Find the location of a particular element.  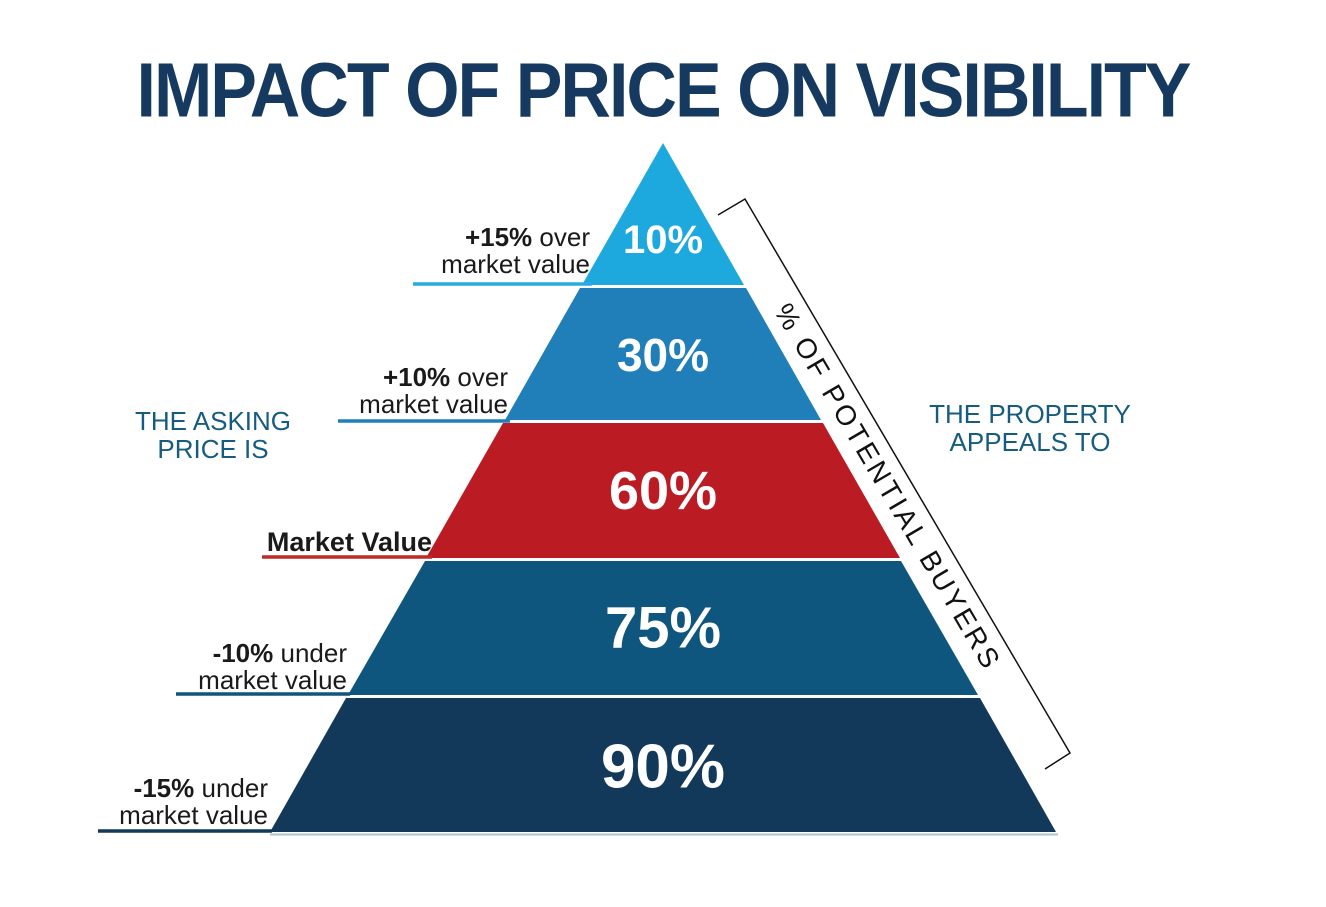

price-label-market-value: Market Value is located at coordinates (349, 542).